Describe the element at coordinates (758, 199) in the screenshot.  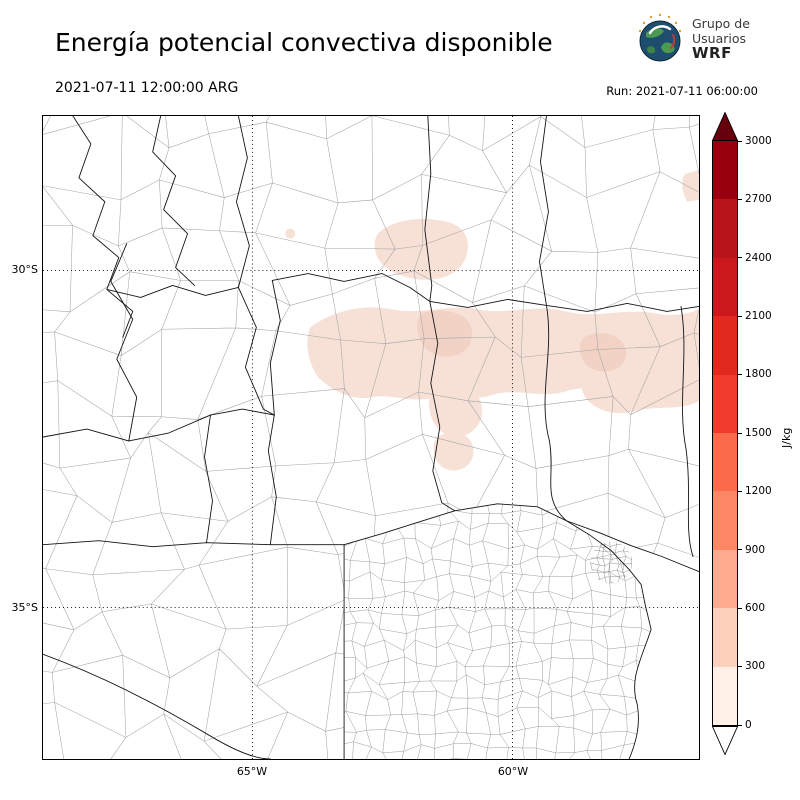
I see `colorbar-tick-label: 2700` at that location.